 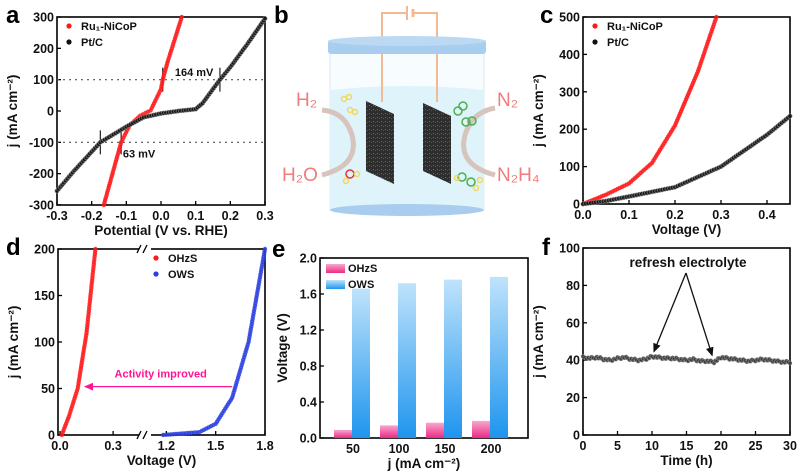 I want to click on x-axis-label: Time (h), so click(x=686, y=460).